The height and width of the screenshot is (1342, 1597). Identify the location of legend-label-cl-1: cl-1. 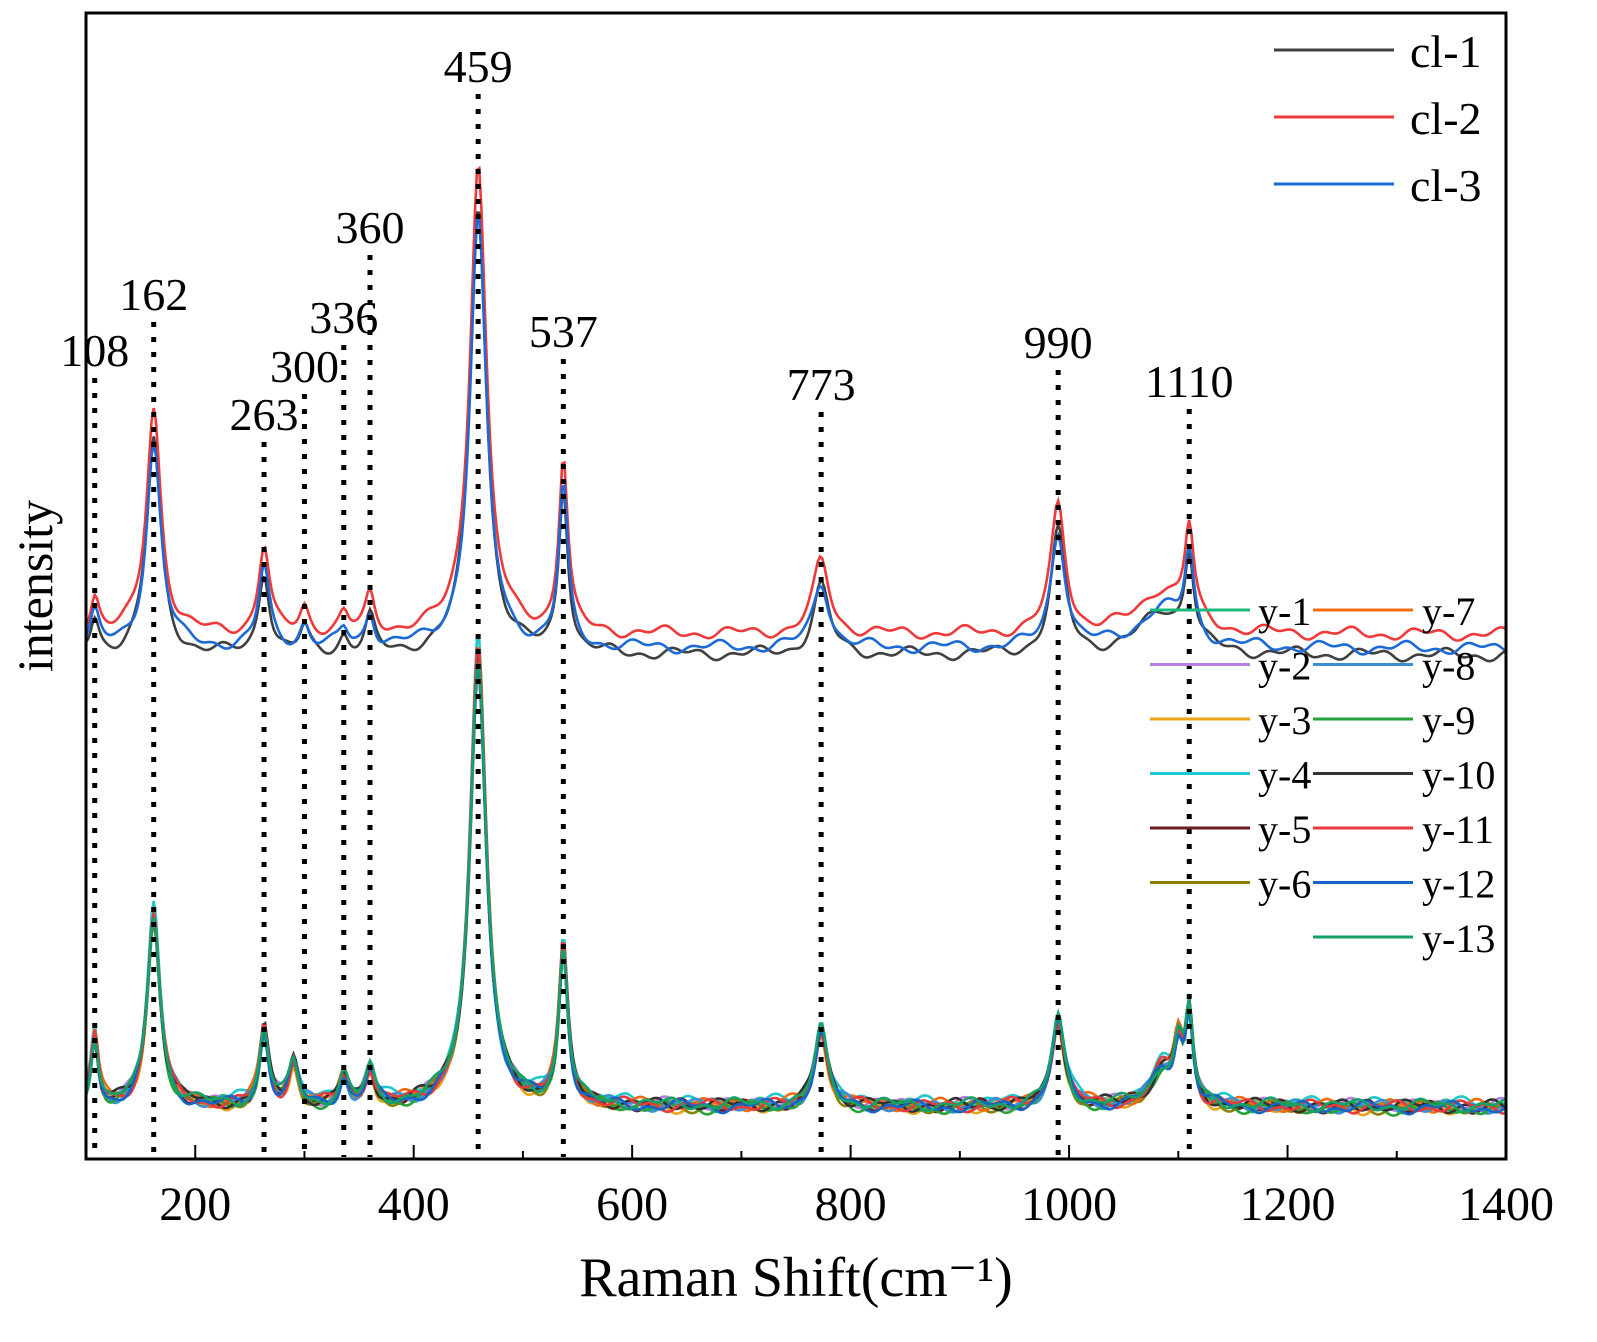
(1446, 51).